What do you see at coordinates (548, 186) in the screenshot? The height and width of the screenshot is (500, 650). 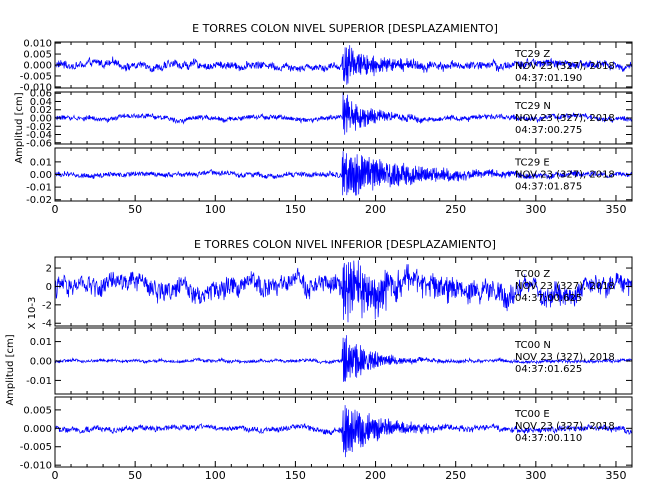 I see `channel-time-label: 04:37:01.875` at bounding box center [548, 186].